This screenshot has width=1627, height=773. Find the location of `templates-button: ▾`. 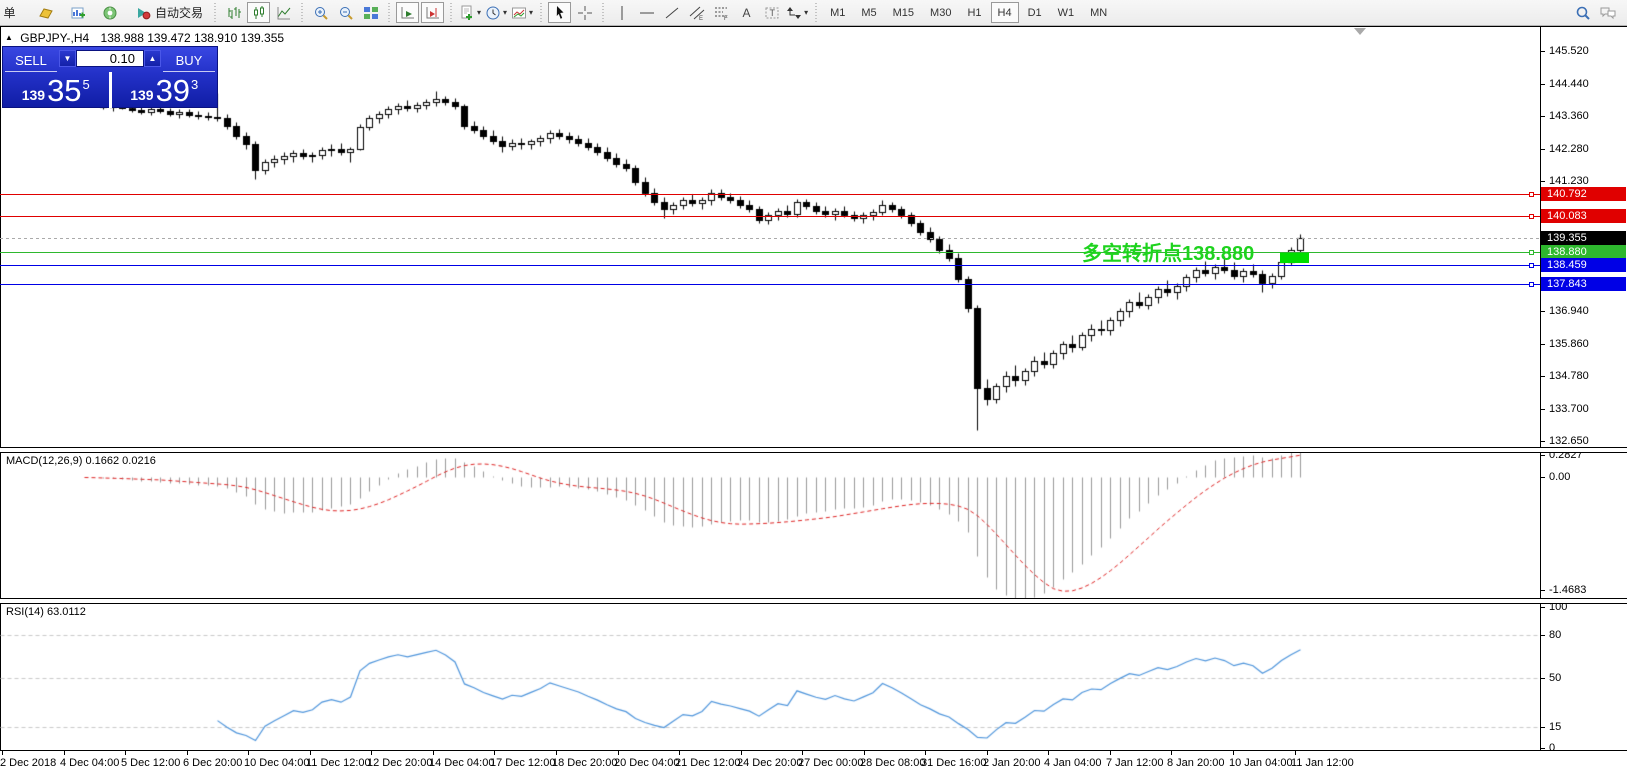

templates-button: ▾ is located at coordinates (522, 12).